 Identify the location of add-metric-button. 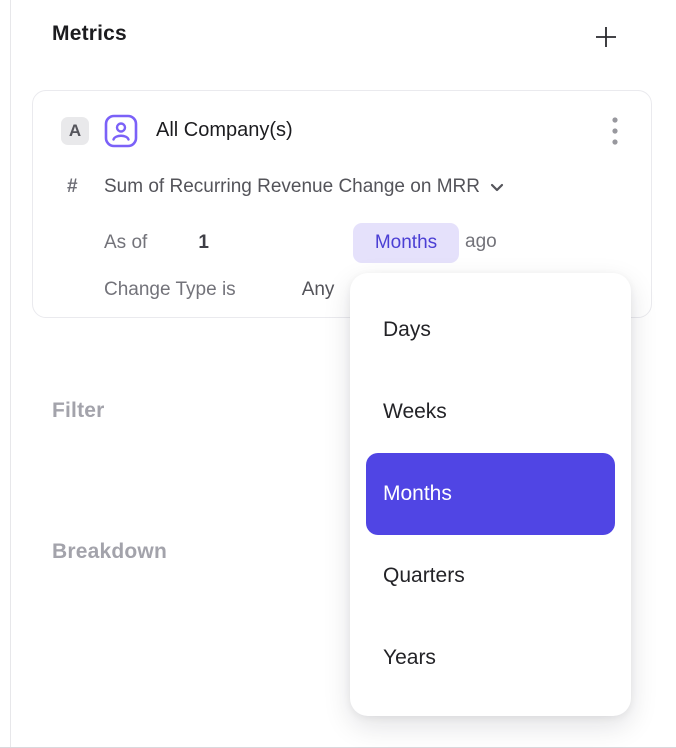
(606, 37).